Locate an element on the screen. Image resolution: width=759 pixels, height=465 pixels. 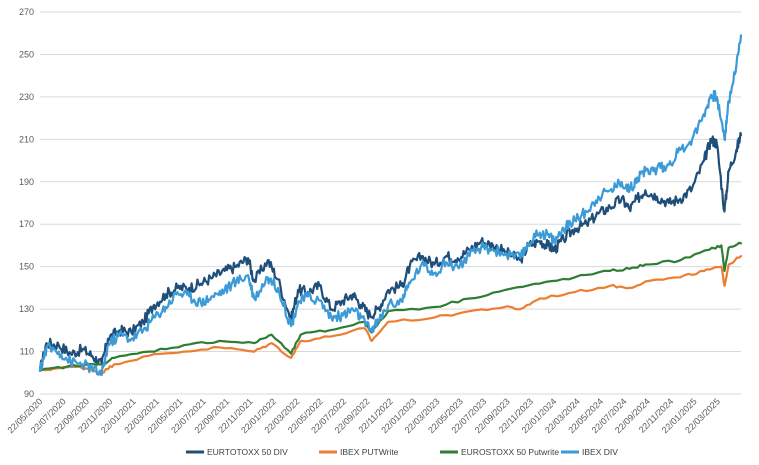
y-tick-label: 90 is located at coordinates (29, 394).